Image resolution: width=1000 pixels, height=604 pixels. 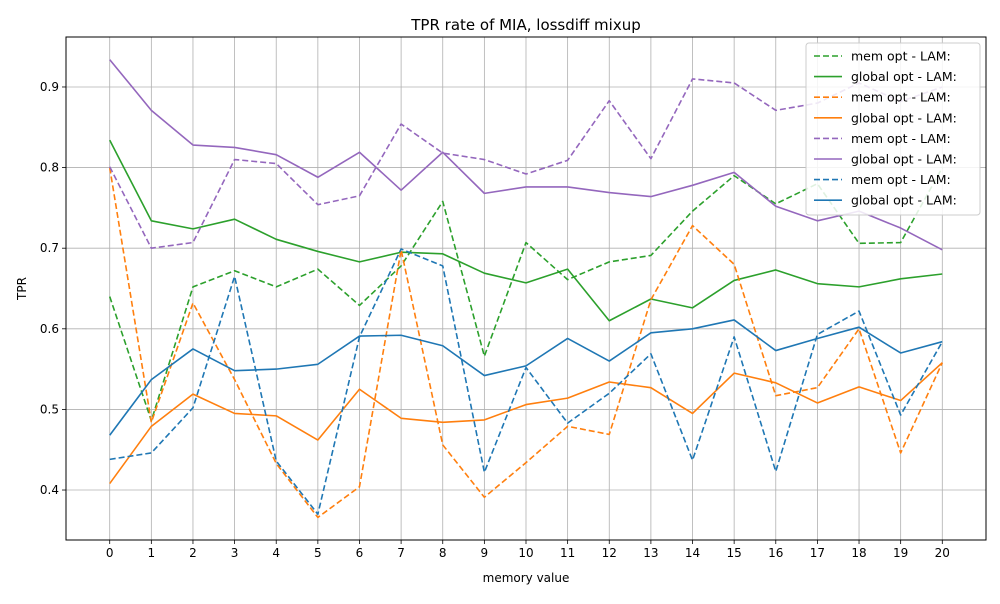 I want to click on x-tick-label: 9, so click(x=485, y=553).